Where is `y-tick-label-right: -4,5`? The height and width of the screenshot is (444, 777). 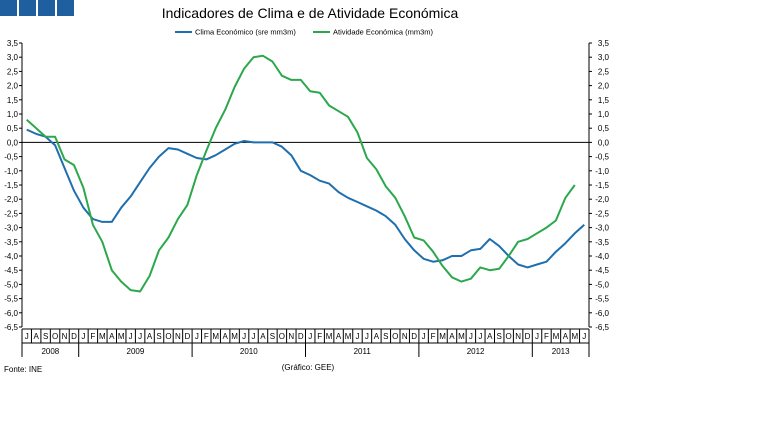 y-tick-label-right: -4,5 is located at coordinates (602, 270).